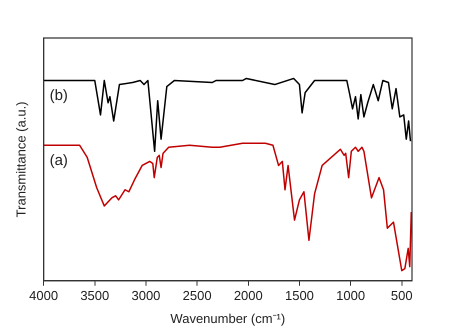 The height and width of the screenshot is (335, 474). Describe the element at coordinates (43, 296) in the screenshot. I see `x-tick-label: 4000` at that location.